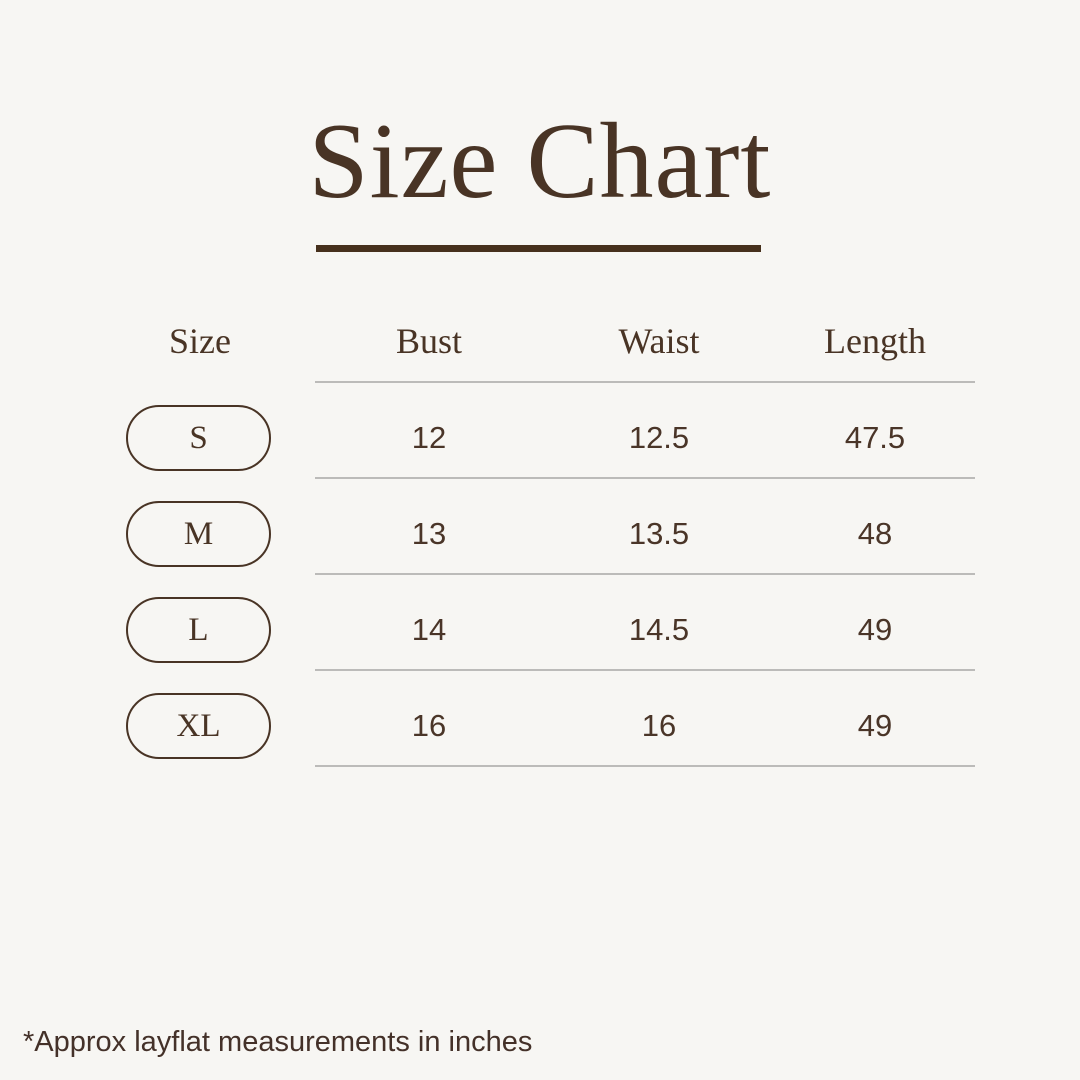 The width and height of the screenshot is (1080, 1080). I want to click on waist-value: 13.5, so click(659, 533).